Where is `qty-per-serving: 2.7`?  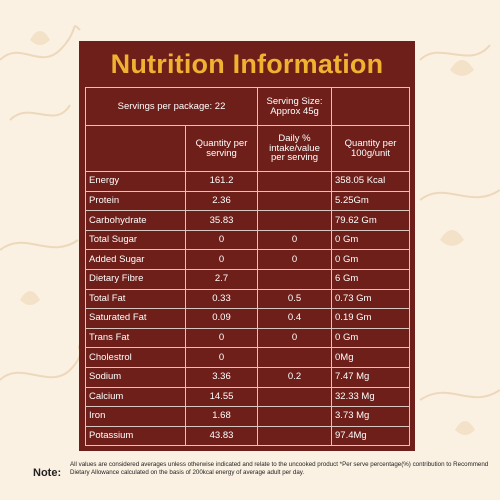
qty-per-serving: 2.7 is located at coordinates (221, 279).